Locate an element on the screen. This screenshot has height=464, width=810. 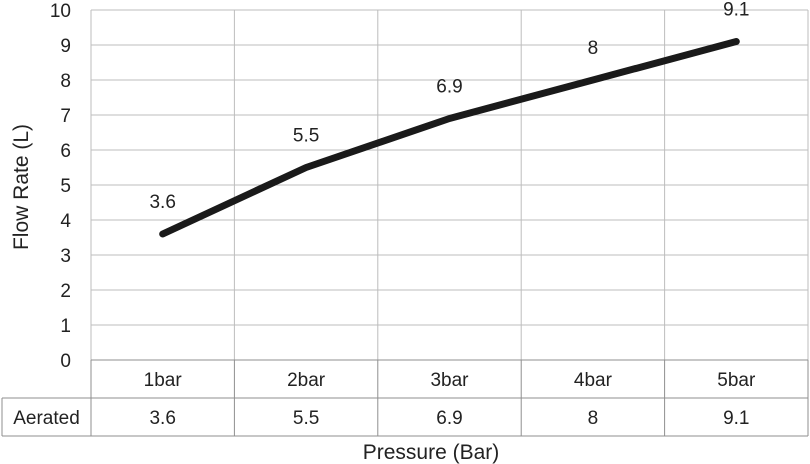
data-label: 3.6 is located at coordinates (162, 202).